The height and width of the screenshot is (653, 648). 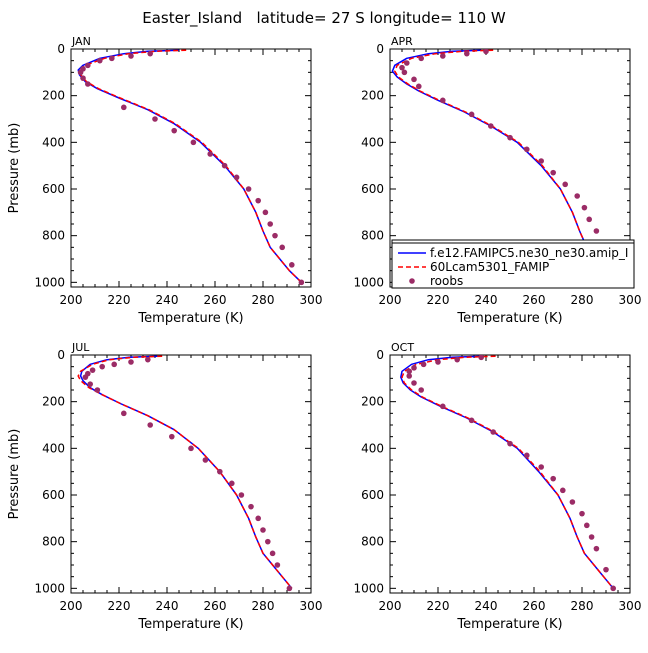 I want to click on x-tick-label: 280, so click(x=582, y=606).